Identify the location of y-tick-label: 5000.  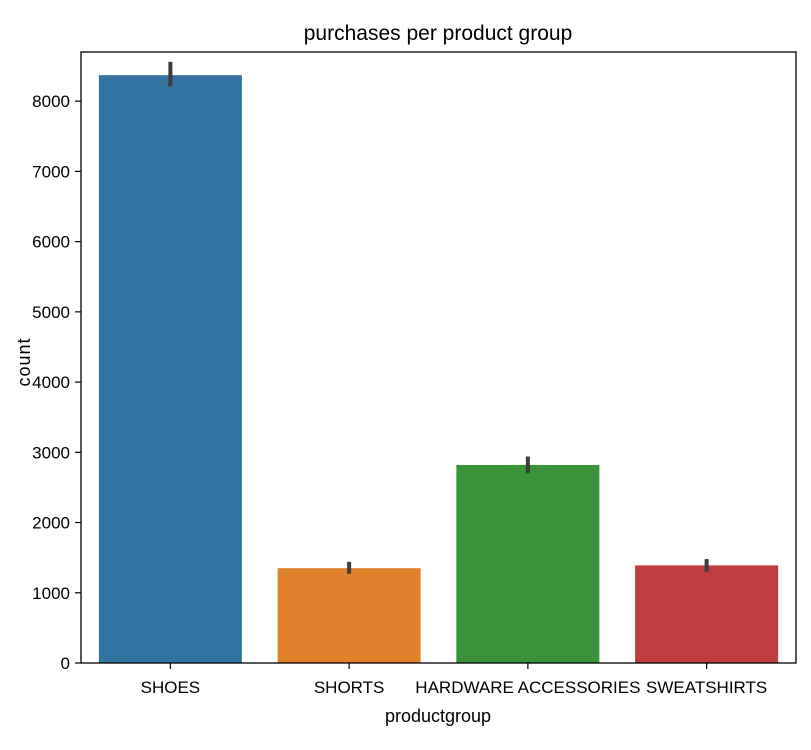
(51, 312).